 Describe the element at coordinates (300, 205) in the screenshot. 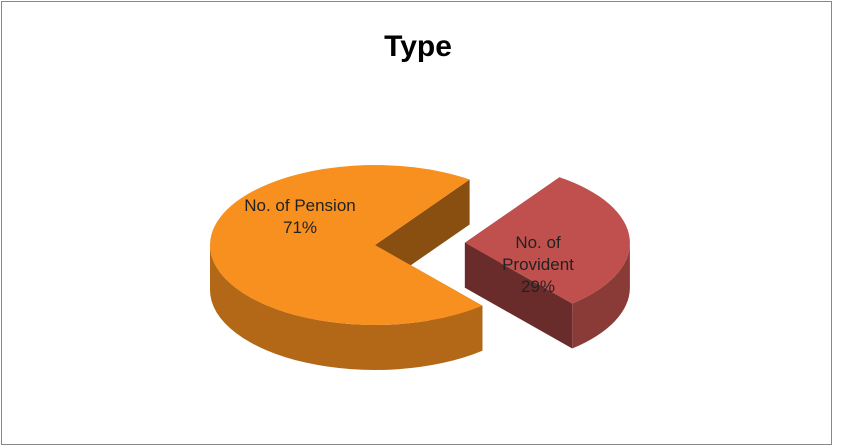

I see `category-label: No. of Pension` at that location.